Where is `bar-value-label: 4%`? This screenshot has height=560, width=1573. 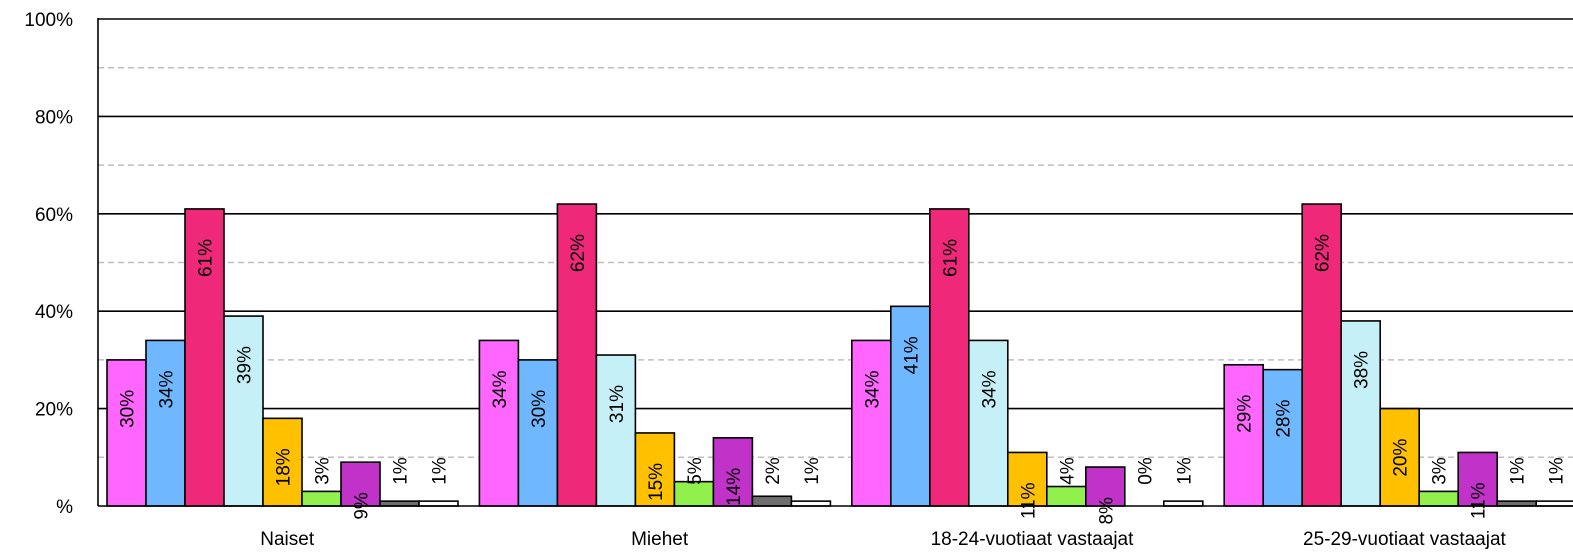 bar-value-label: 4% is located at coordinates (1067, 471).